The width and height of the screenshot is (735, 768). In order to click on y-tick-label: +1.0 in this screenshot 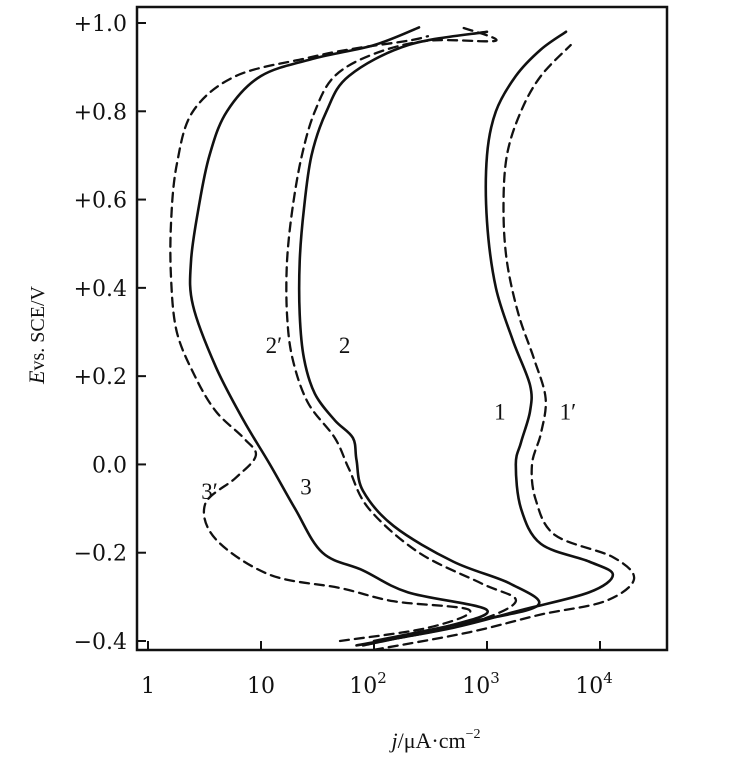, I will do `click(100, 24)`.